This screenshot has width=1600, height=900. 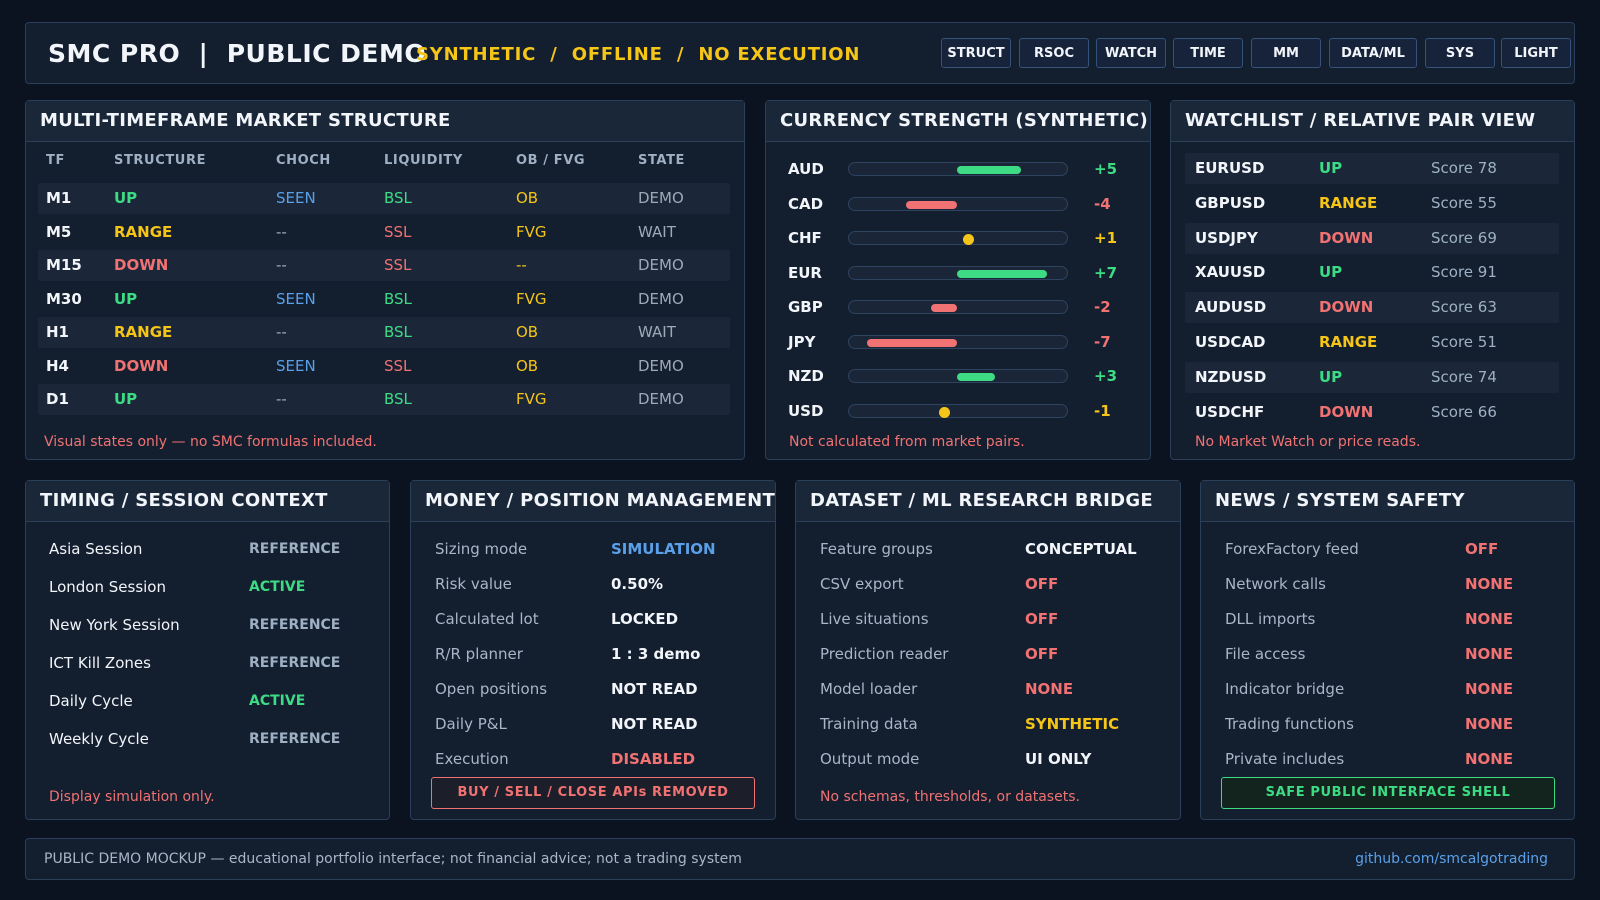 I want to click on session-label: Asia Session, so click(x=96, y=549).